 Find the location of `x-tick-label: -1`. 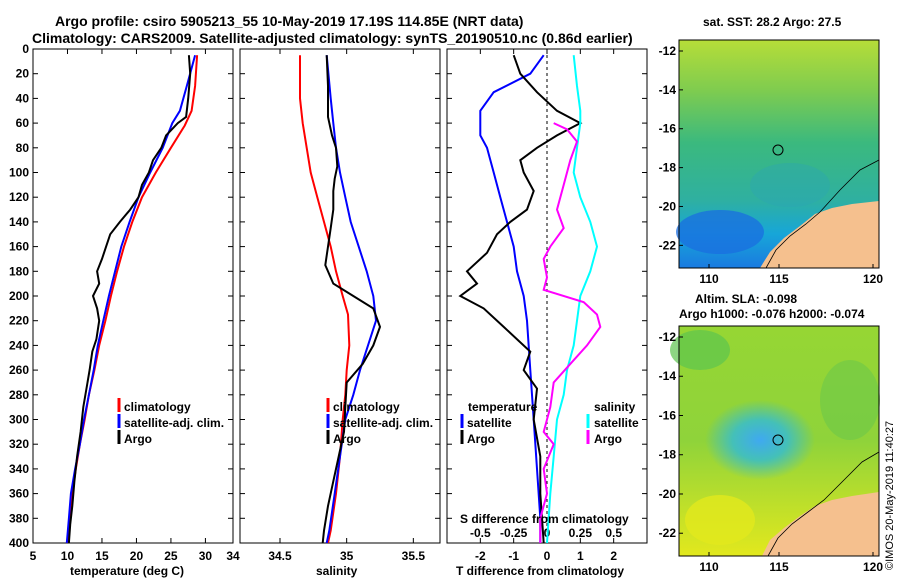

x-tick-label: -1 is located at coordinates (513, 556).